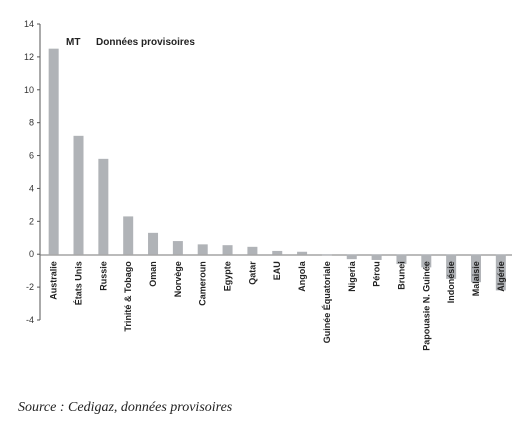  Describe the element at coordinates (31, 188) in the screenshot. I see `y-tick-label: 4` at that location.